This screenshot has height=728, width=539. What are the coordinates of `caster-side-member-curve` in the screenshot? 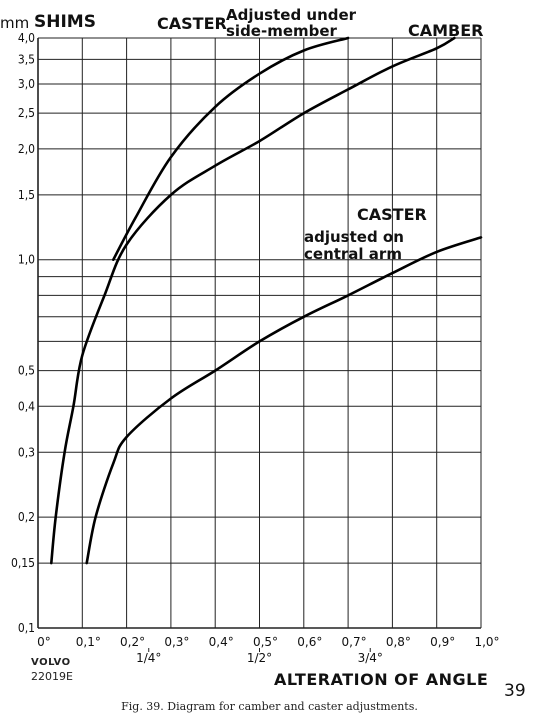 It's located at (231, 148).